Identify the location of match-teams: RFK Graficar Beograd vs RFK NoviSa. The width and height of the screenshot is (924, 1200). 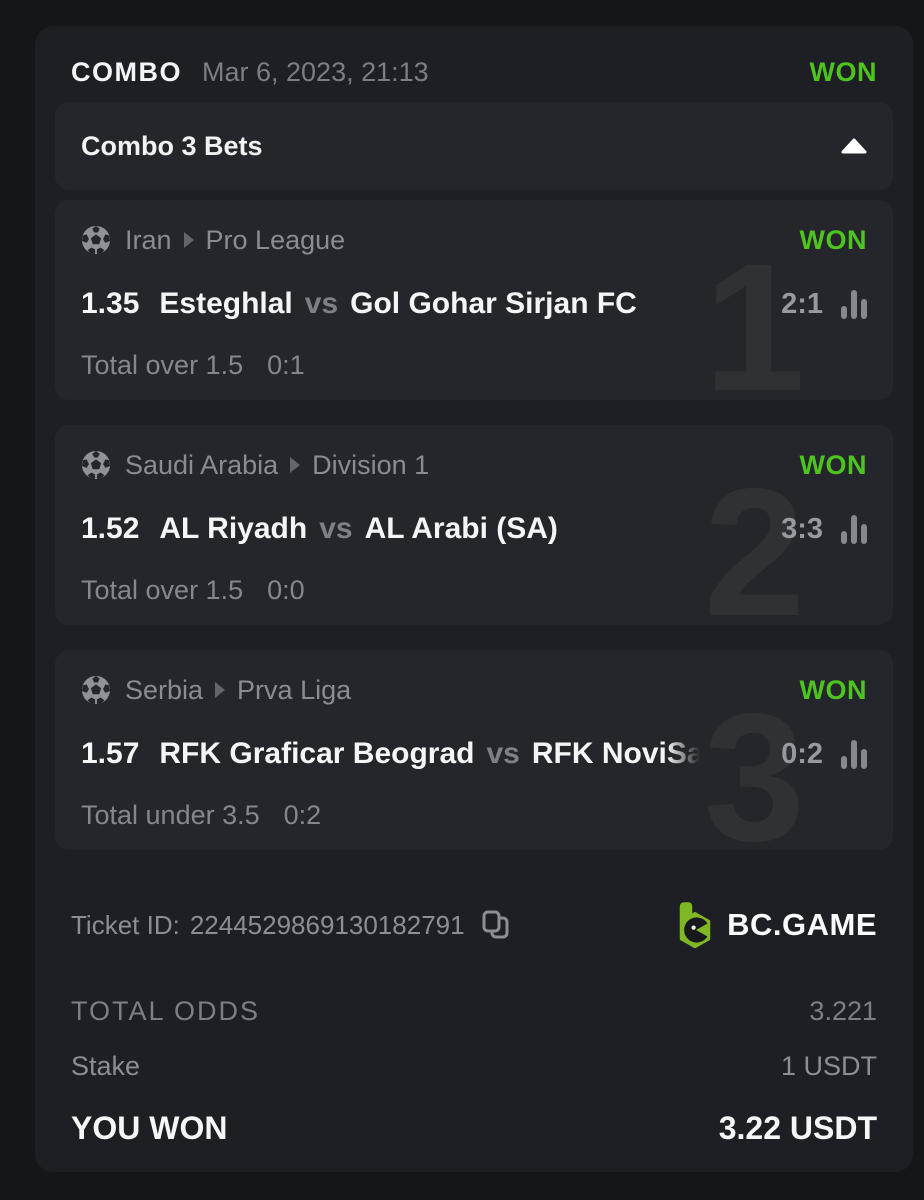
(462, 754).